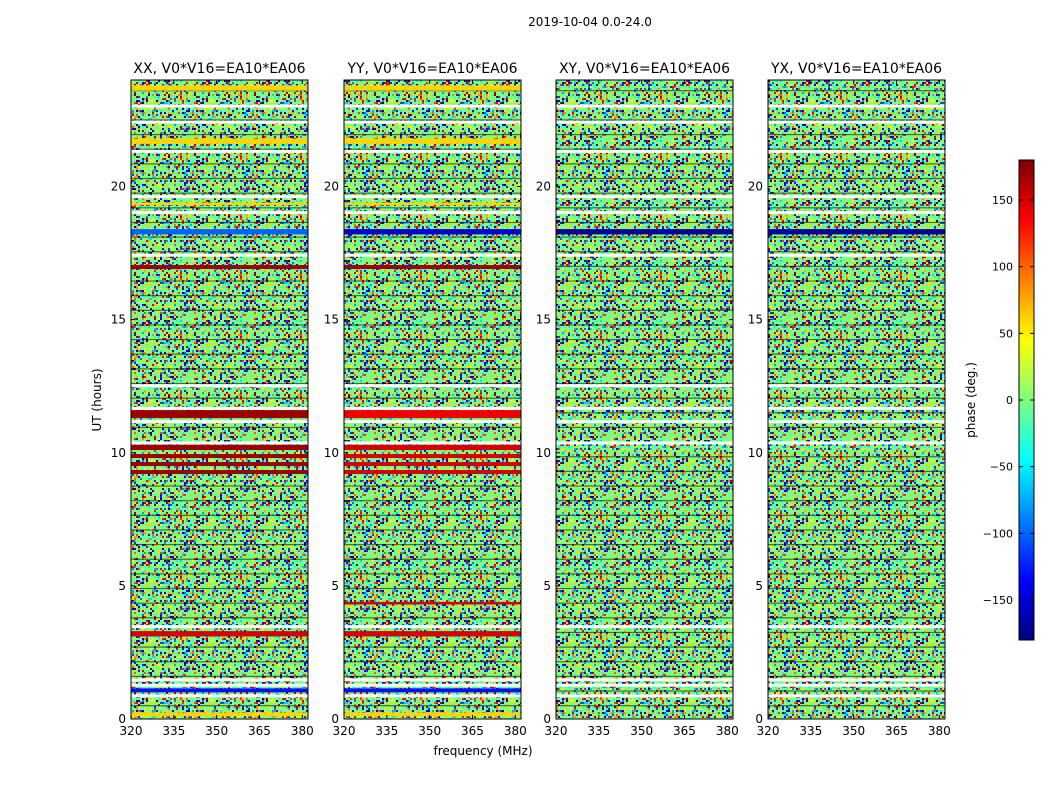  I want to click on phase-noise-field, so click(856, 399).